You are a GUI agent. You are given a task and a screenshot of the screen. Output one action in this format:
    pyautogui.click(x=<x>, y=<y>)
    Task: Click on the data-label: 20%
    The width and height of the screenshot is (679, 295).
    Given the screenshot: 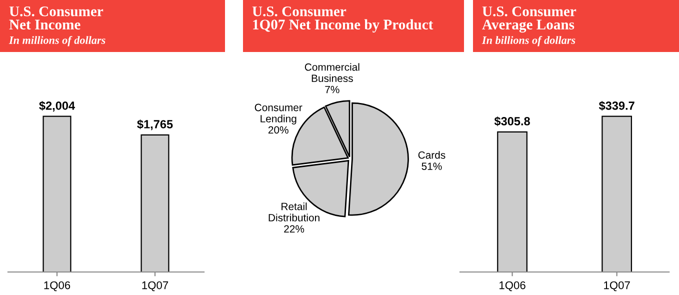 What is the action you would take?
    pyautogui.click(x=278, y=130)
    